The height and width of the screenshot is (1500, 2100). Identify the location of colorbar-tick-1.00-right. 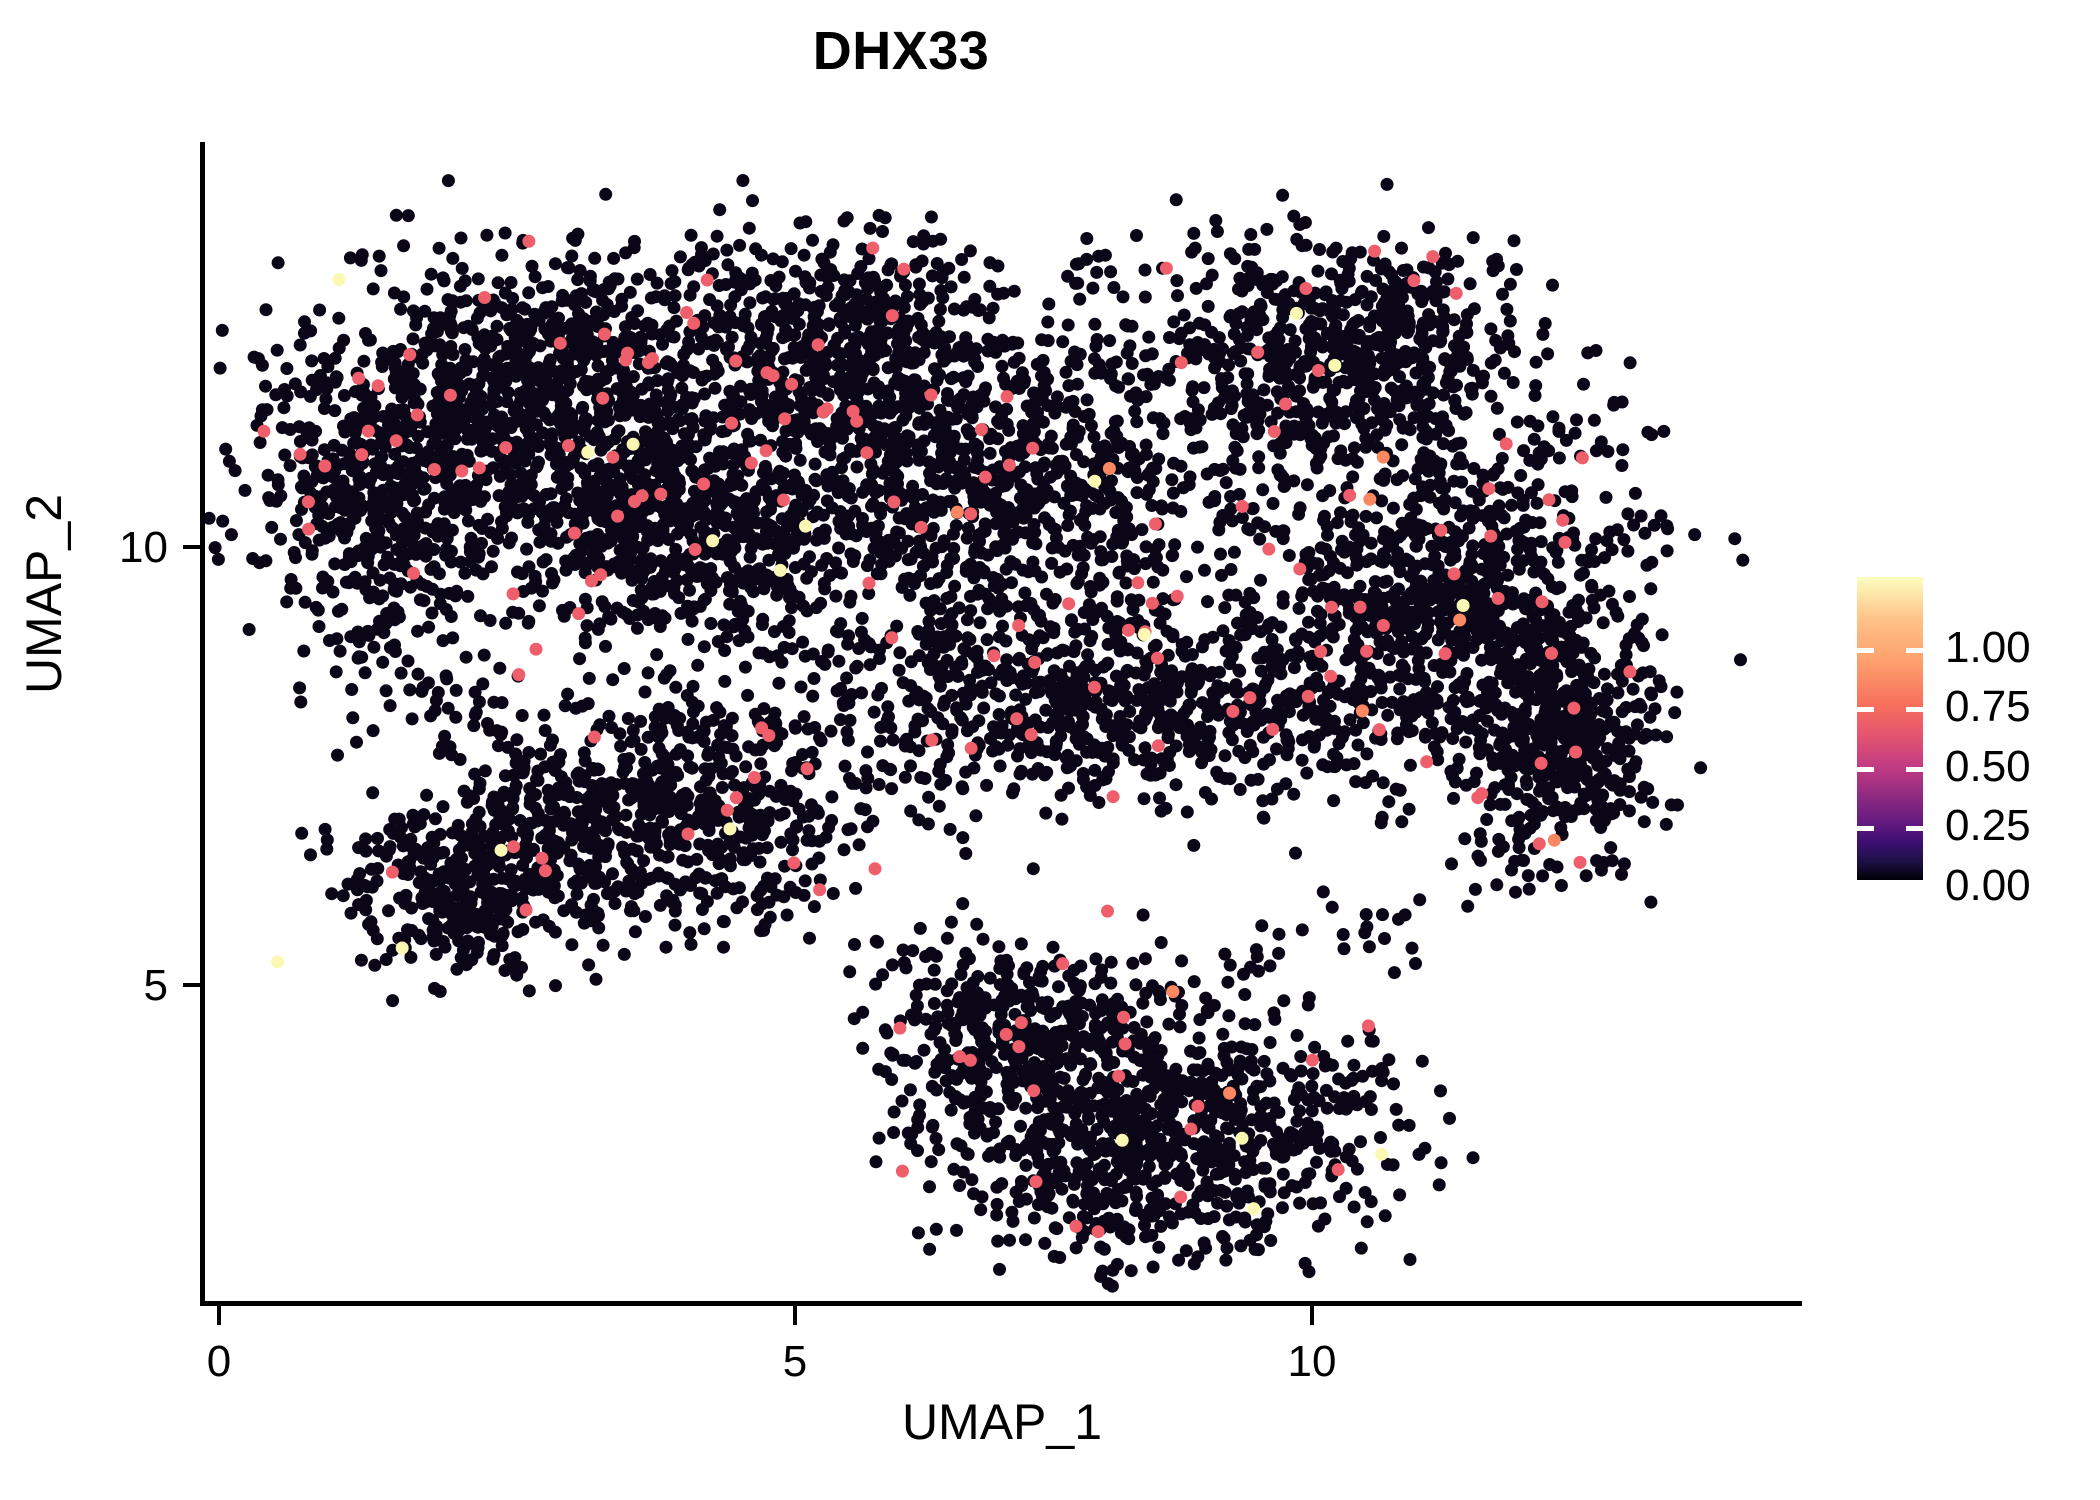
(1914, 650).